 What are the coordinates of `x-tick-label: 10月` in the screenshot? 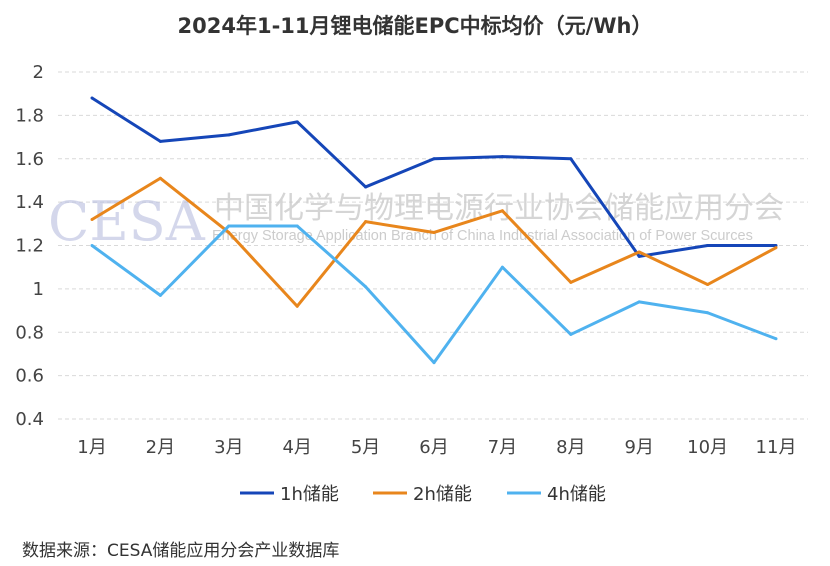 It's located at (707, 447).